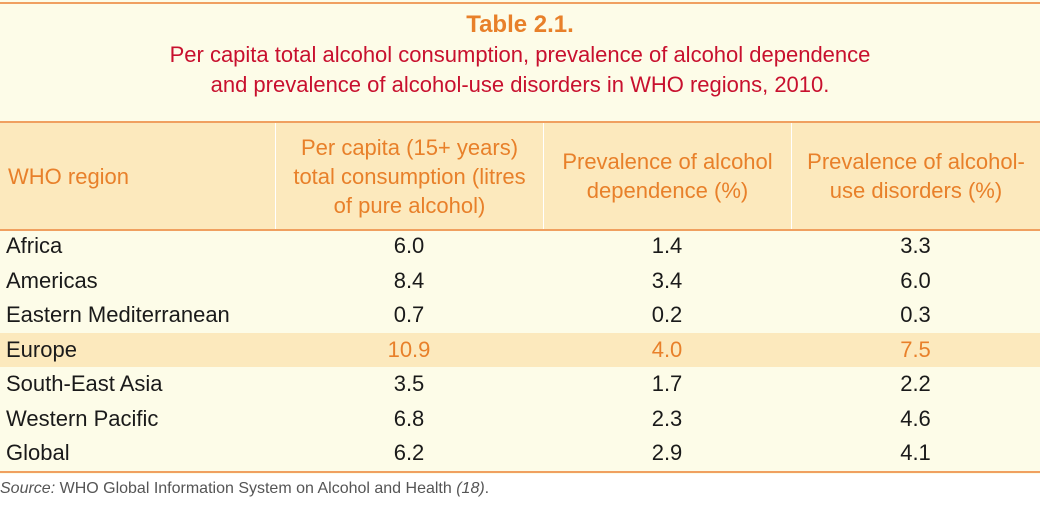  I want to click on consumption-cell: 3.5, so click(409, 383).